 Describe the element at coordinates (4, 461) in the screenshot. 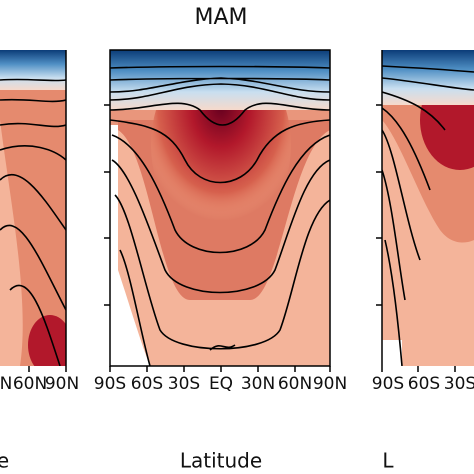

I see `x-axis-label: e` at that location.